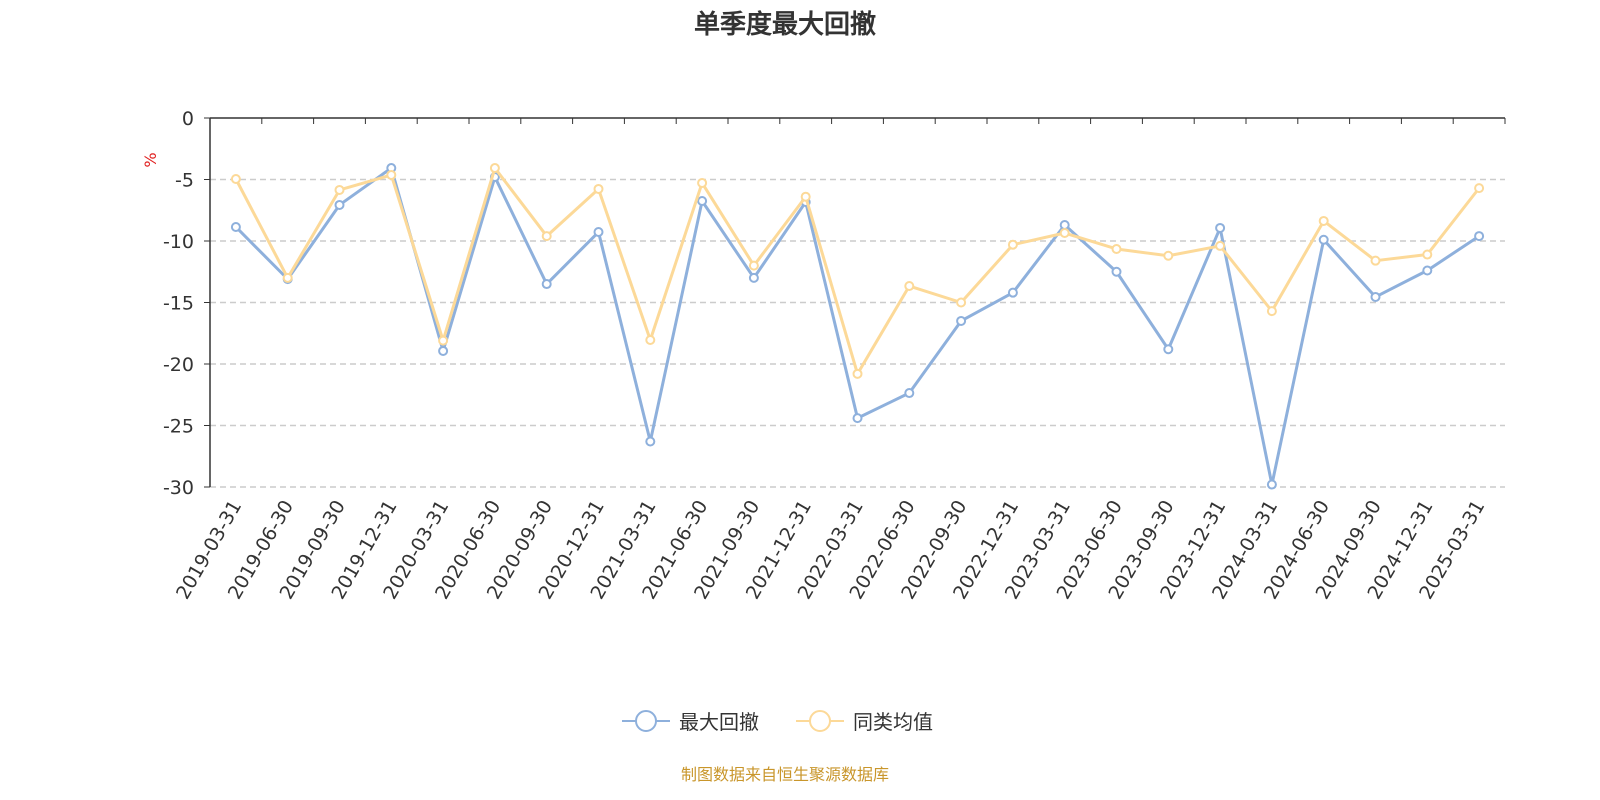  Describe the element at coordinates (785, 24) in the screenshot. I see `chart-title: 单季度最大回撤` at that location.